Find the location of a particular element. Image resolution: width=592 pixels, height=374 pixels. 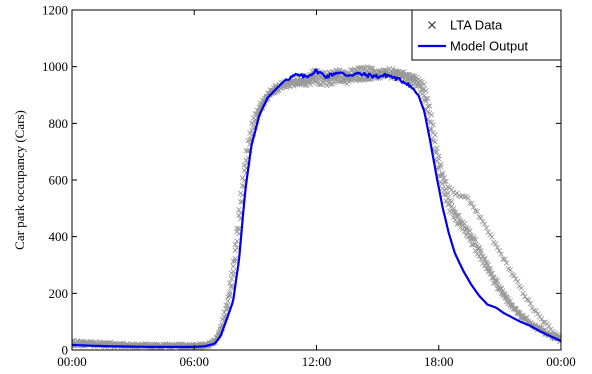

x-tick-label: 06:00 is located at coordinates (194, 361).